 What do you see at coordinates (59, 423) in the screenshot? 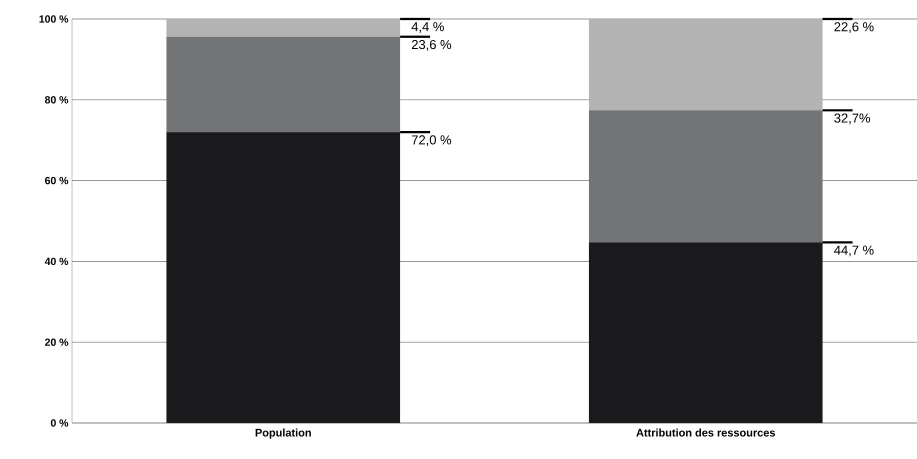
I see `y-tick-label: 0 %` at bounding box center [59, 423].